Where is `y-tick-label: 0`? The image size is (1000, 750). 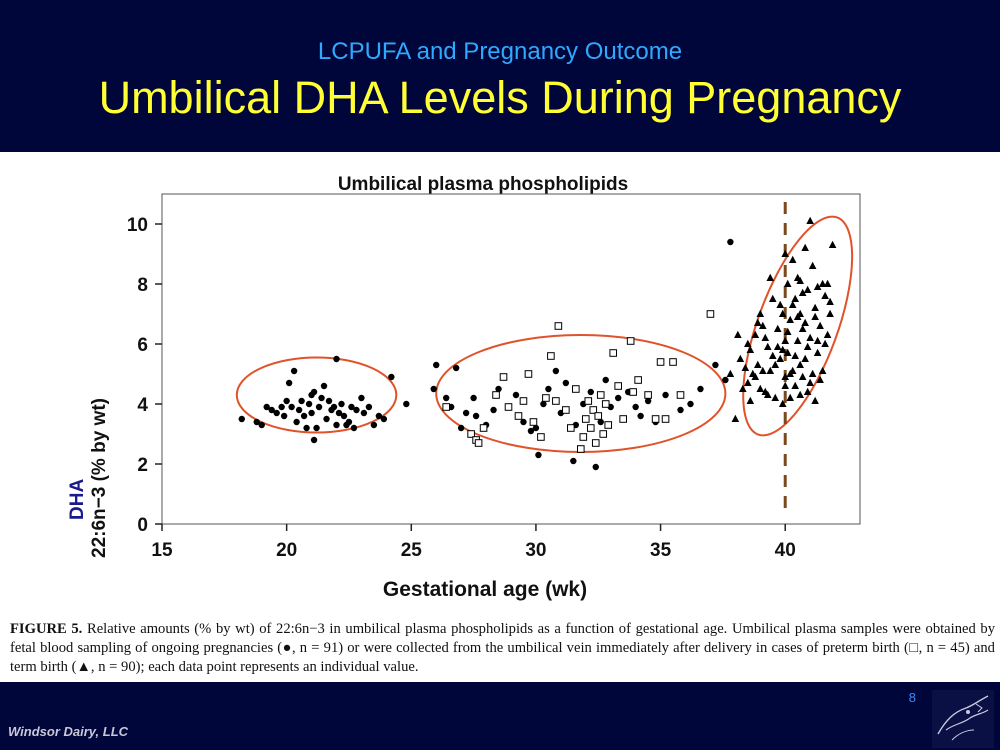
y-tick-label: 0 is located at coordinates (142, 525).